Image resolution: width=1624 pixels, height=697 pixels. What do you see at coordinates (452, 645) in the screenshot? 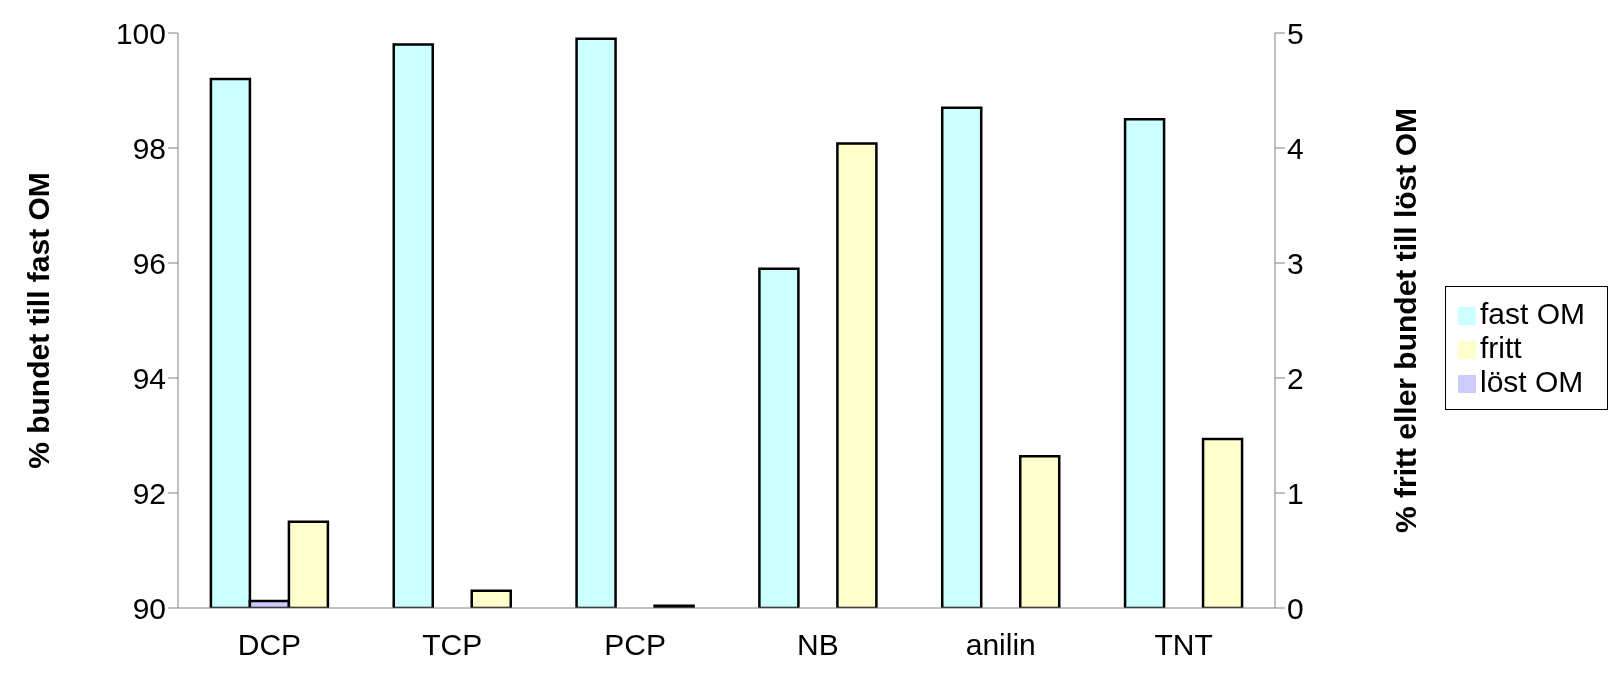
I see `x-tick-label: TCP` at bounding box center [452, 645].